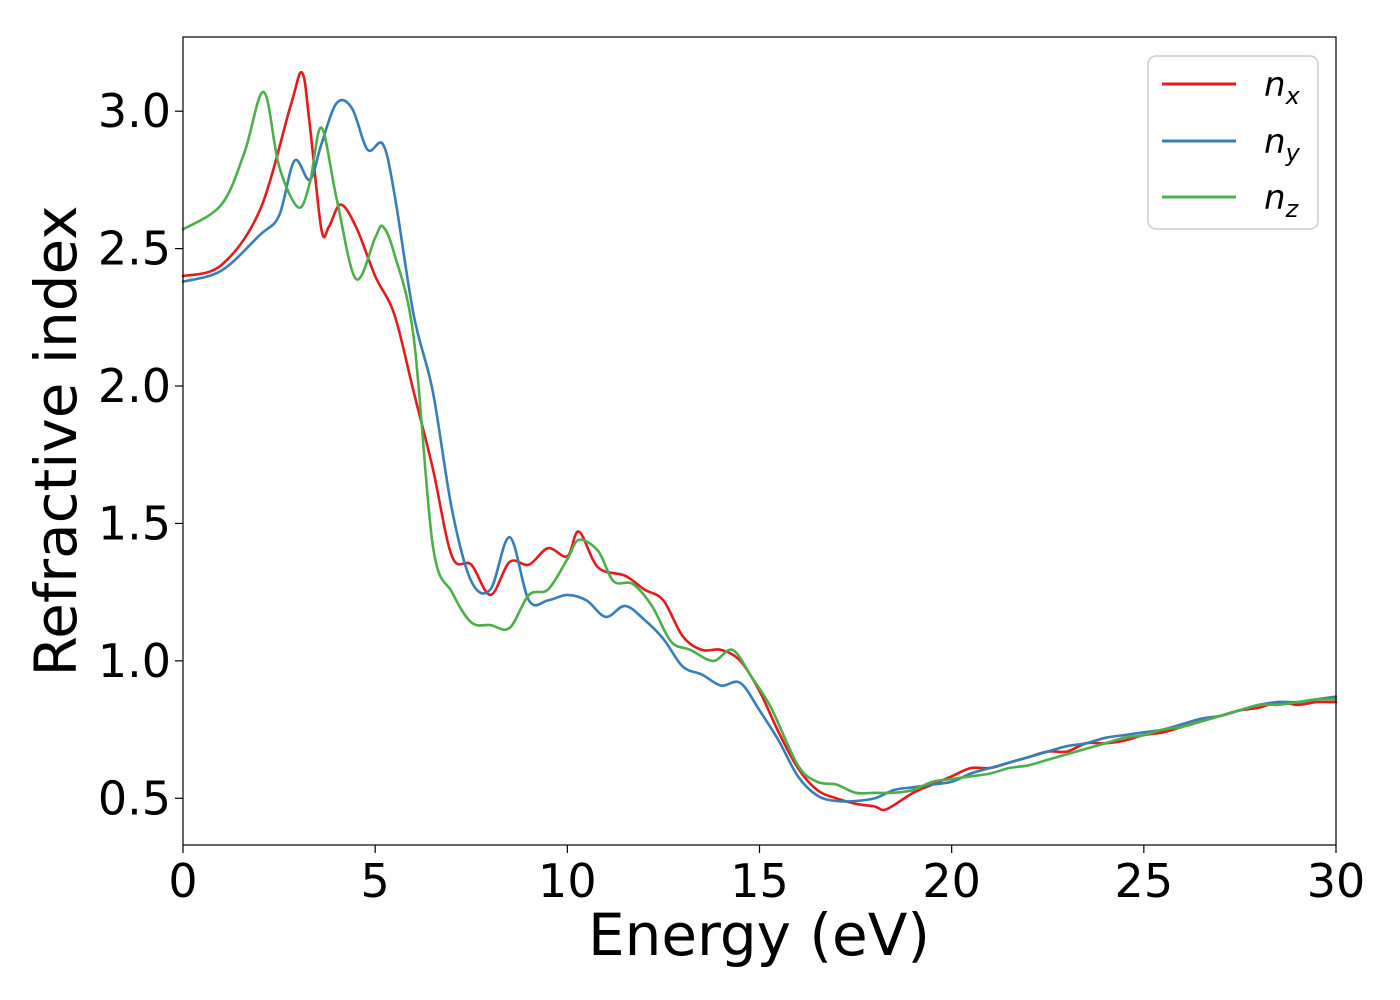  I want to click on x-tick-label: 0, so click(182, 881).